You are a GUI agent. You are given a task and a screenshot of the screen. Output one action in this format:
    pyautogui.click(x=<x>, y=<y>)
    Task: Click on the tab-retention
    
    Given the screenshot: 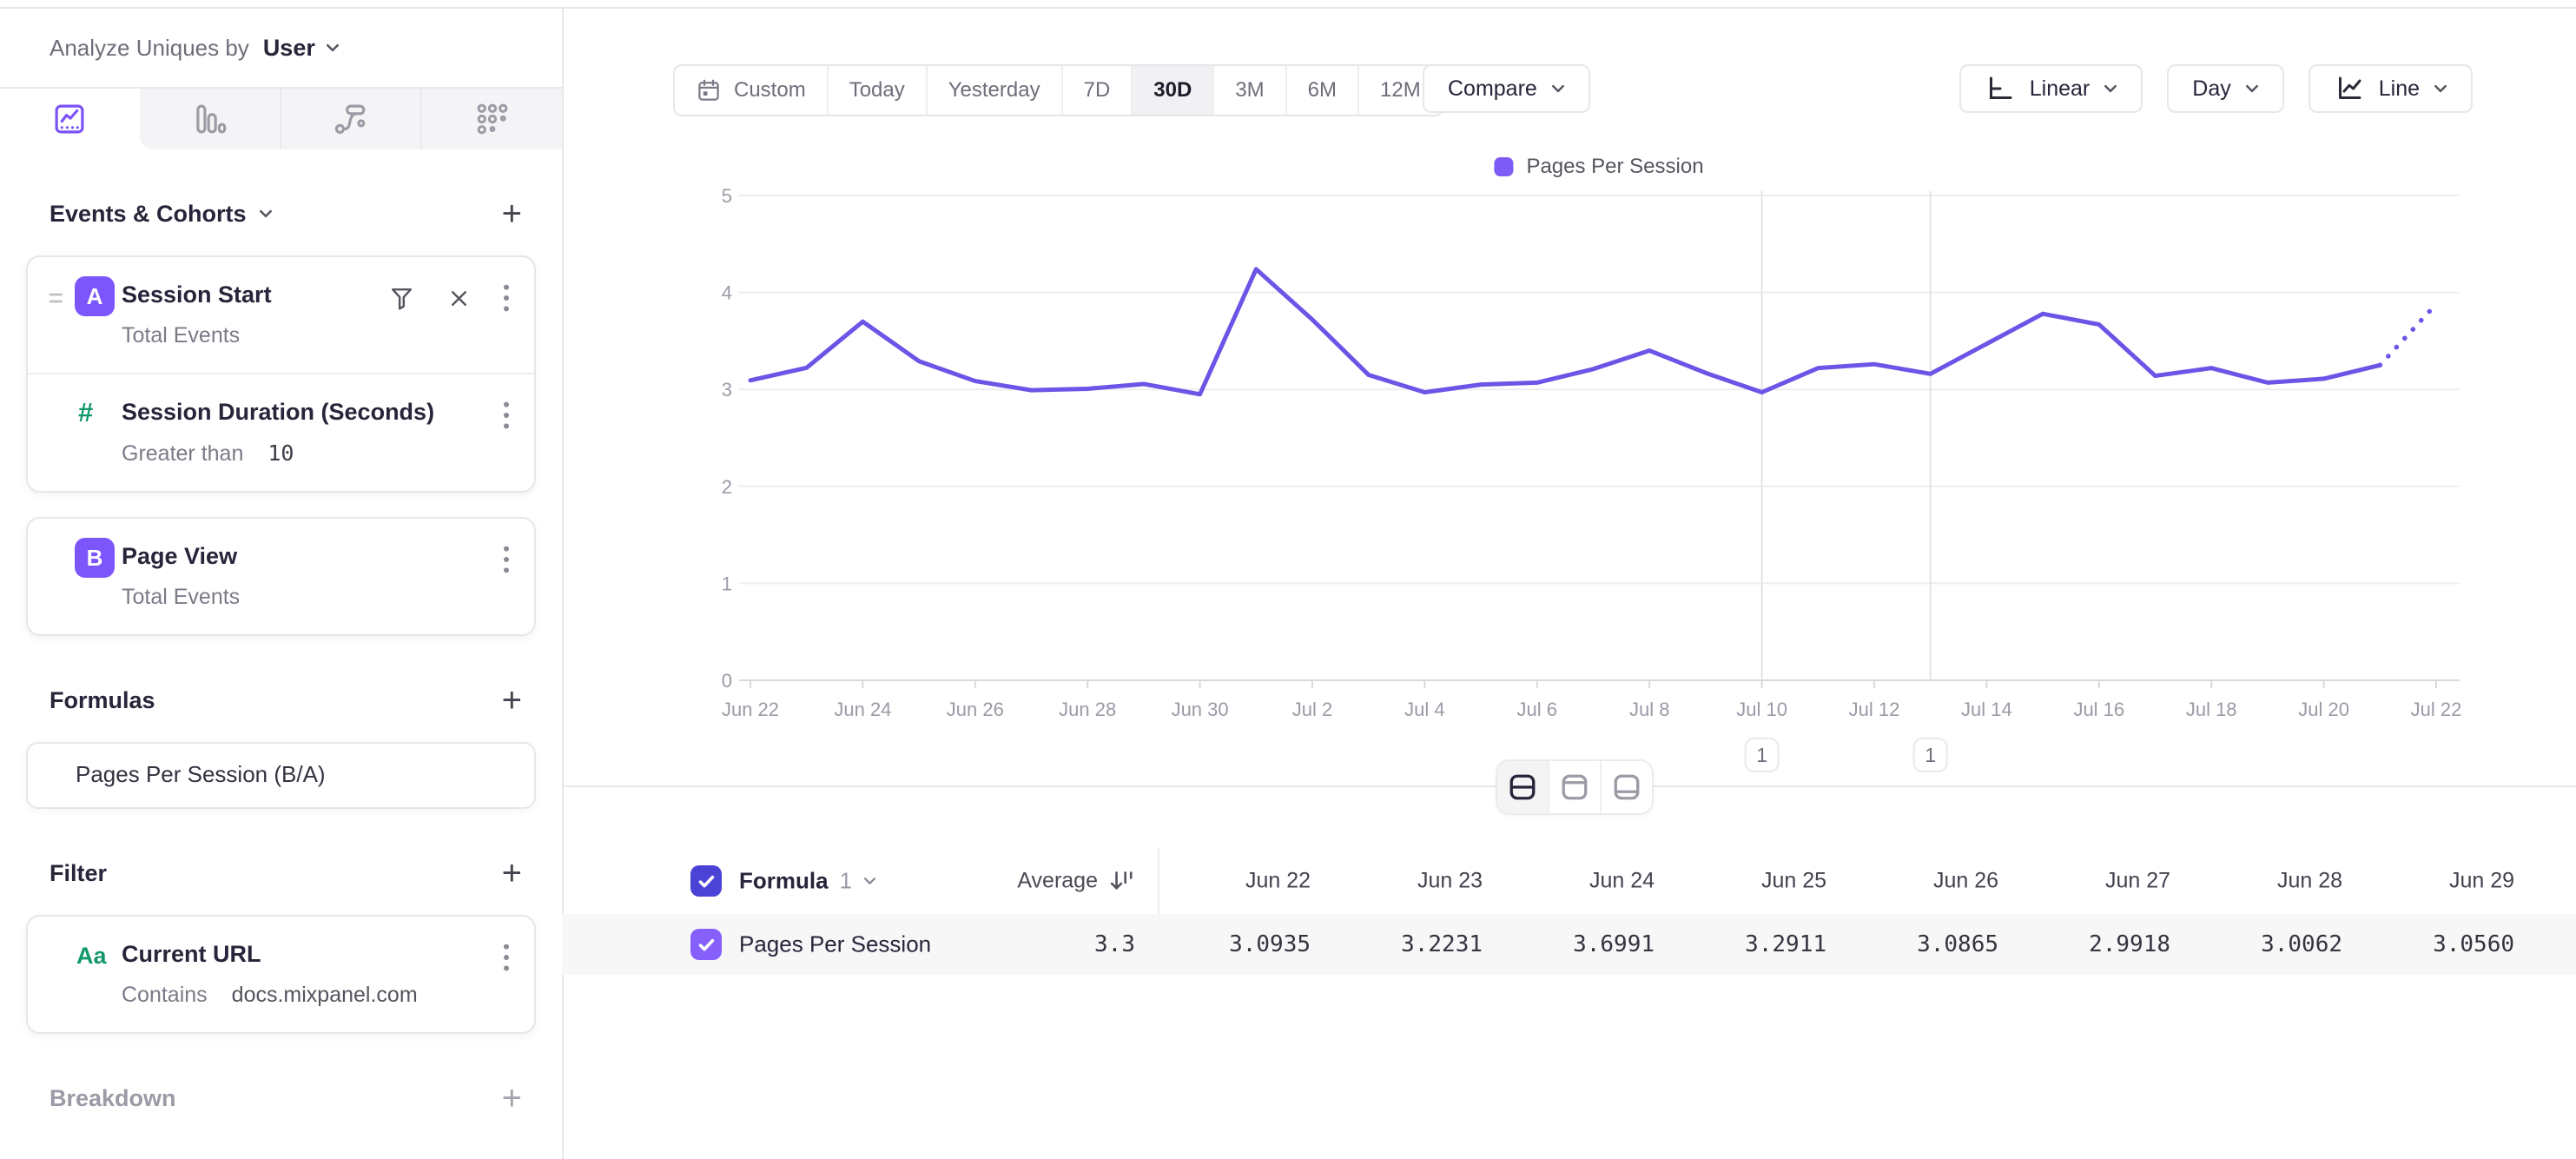 What is the action you would take?
    pyautogui.click(x=491, y=119)
    